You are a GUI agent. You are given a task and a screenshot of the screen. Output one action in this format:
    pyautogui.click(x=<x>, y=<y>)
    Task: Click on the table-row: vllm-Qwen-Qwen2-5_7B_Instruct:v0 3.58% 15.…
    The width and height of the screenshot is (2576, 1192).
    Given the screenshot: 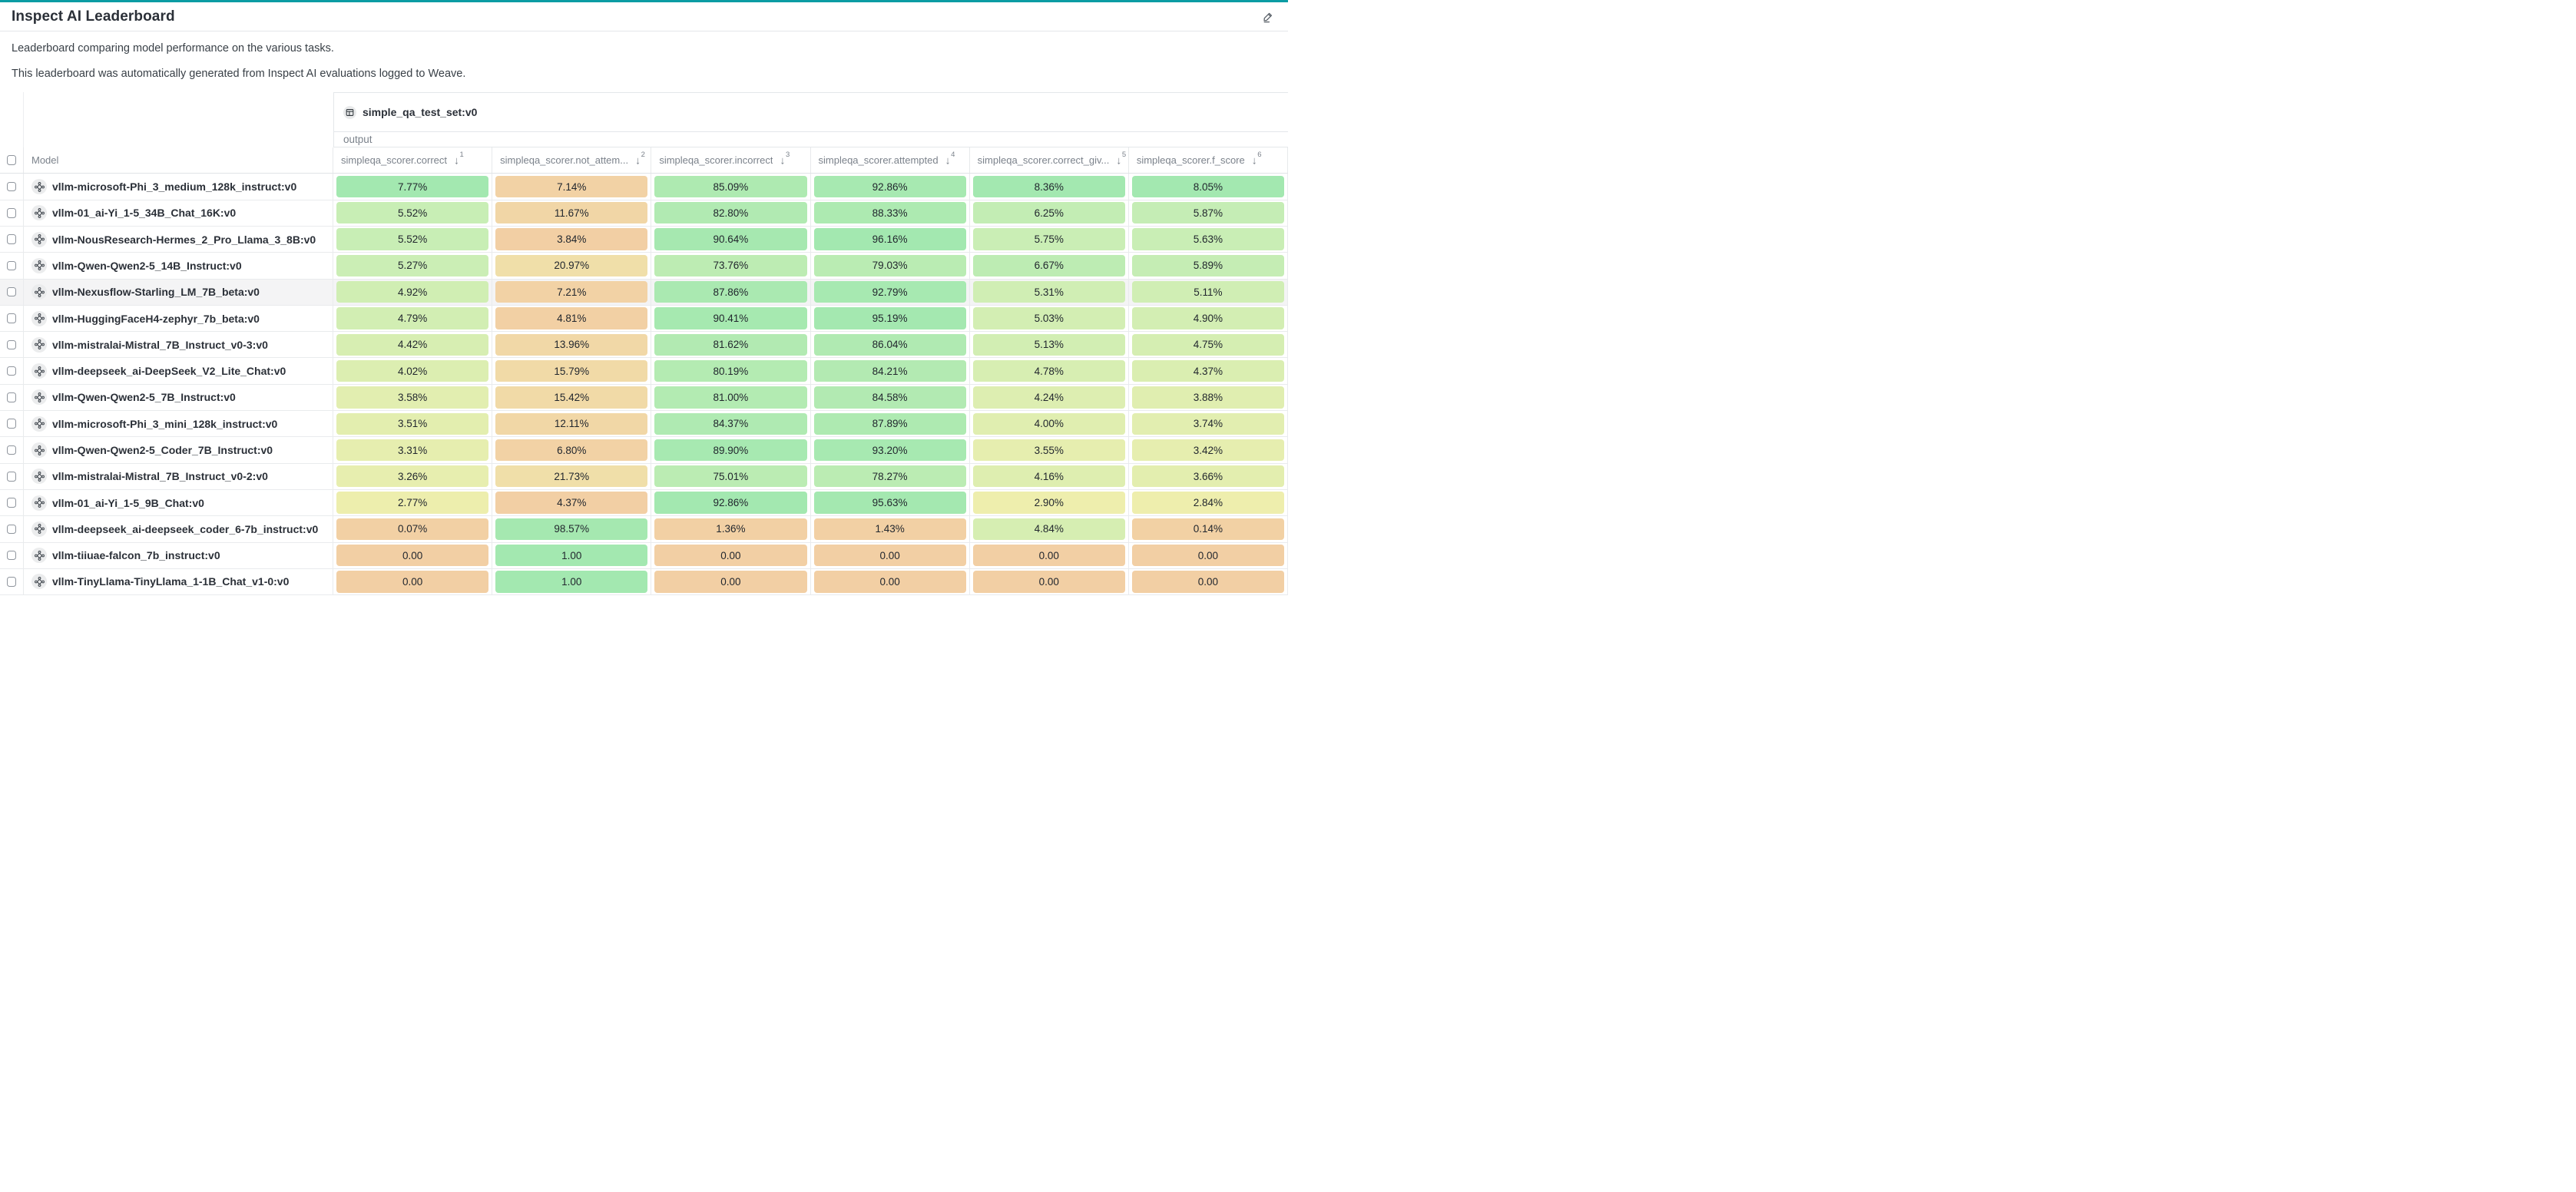 What is the action you would take?
    pyautogui.click(x=644, y=398)
    